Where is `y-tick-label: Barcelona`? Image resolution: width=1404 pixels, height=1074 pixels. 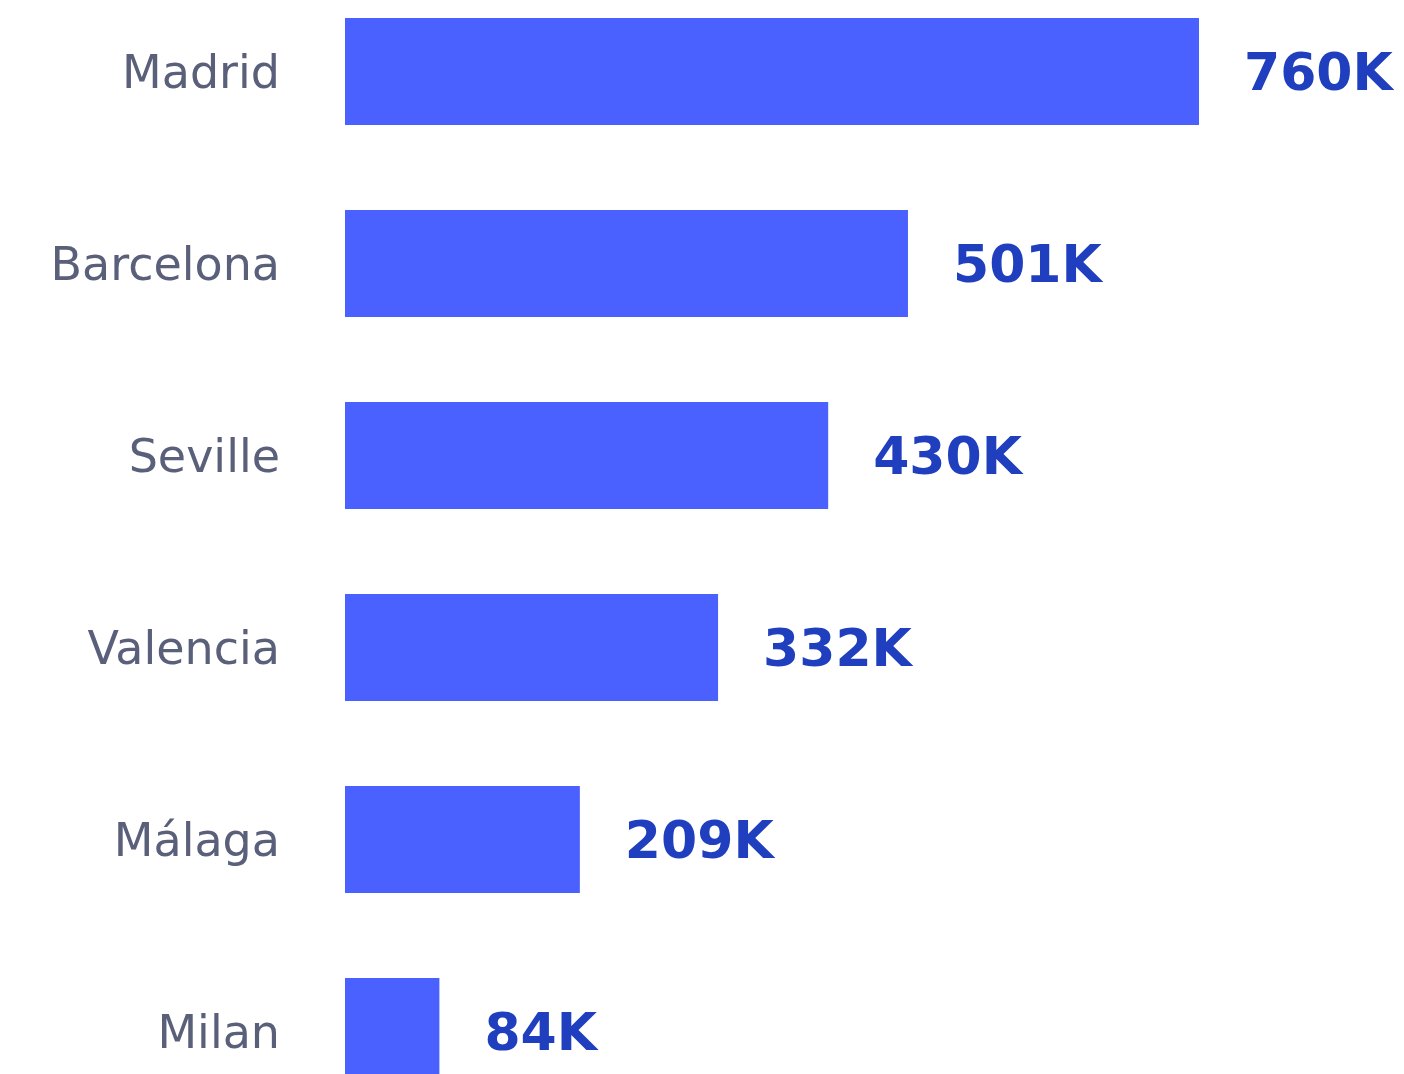 y-tick-label: Barcelona is located at coordinates (165, 263).